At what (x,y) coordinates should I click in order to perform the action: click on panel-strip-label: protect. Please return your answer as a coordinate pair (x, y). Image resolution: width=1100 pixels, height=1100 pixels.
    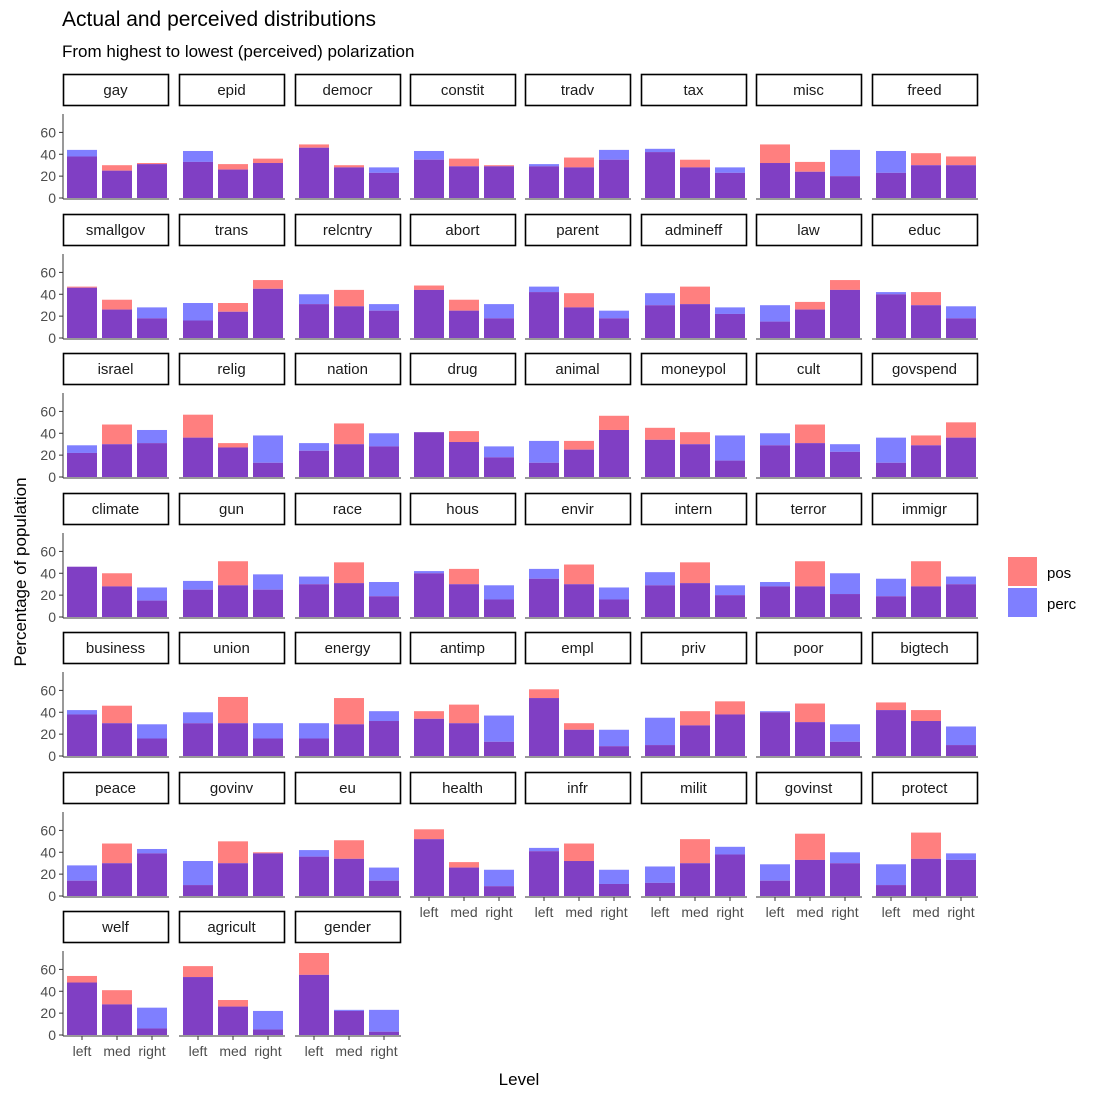
    Looking at the image, I should click on (925, 788).